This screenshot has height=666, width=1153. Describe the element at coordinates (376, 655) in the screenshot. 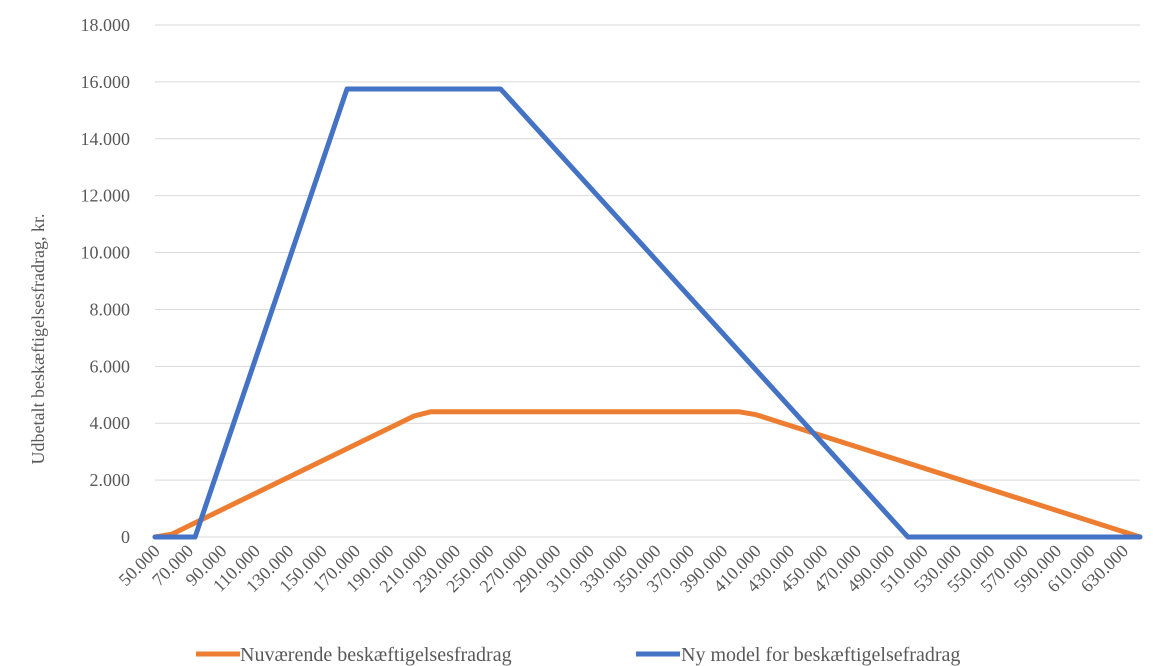

I see `legend-label-current: Nuværende beskæftigelsesfradrag` at that location.